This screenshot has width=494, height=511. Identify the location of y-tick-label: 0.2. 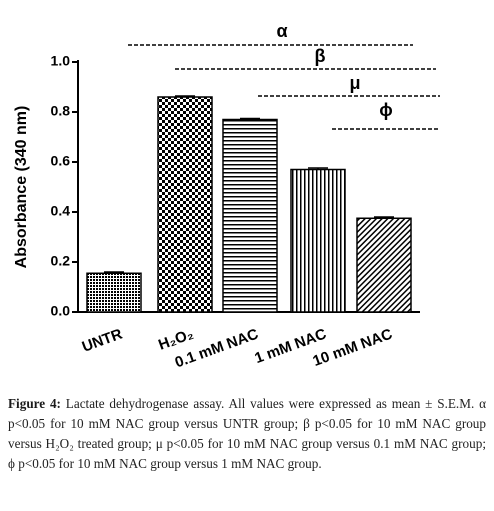
(61, 261).